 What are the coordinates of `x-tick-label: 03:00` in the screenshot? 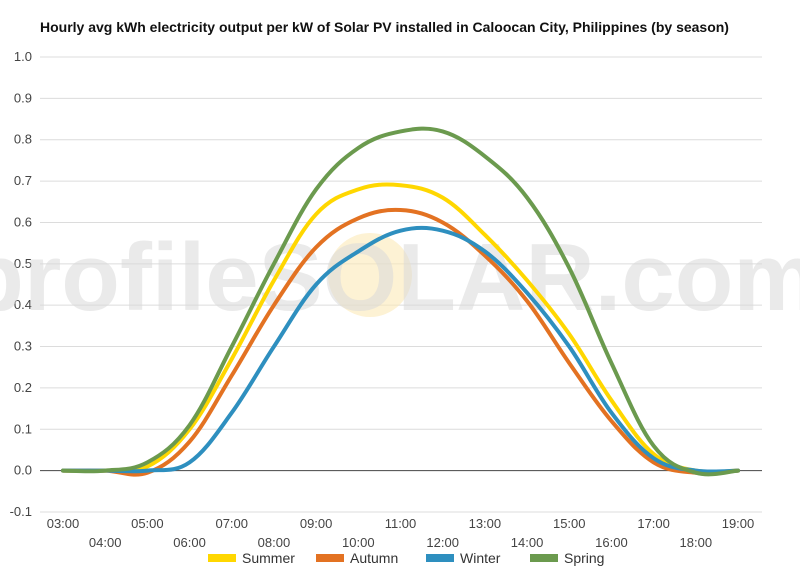 It's located at (63, 523).